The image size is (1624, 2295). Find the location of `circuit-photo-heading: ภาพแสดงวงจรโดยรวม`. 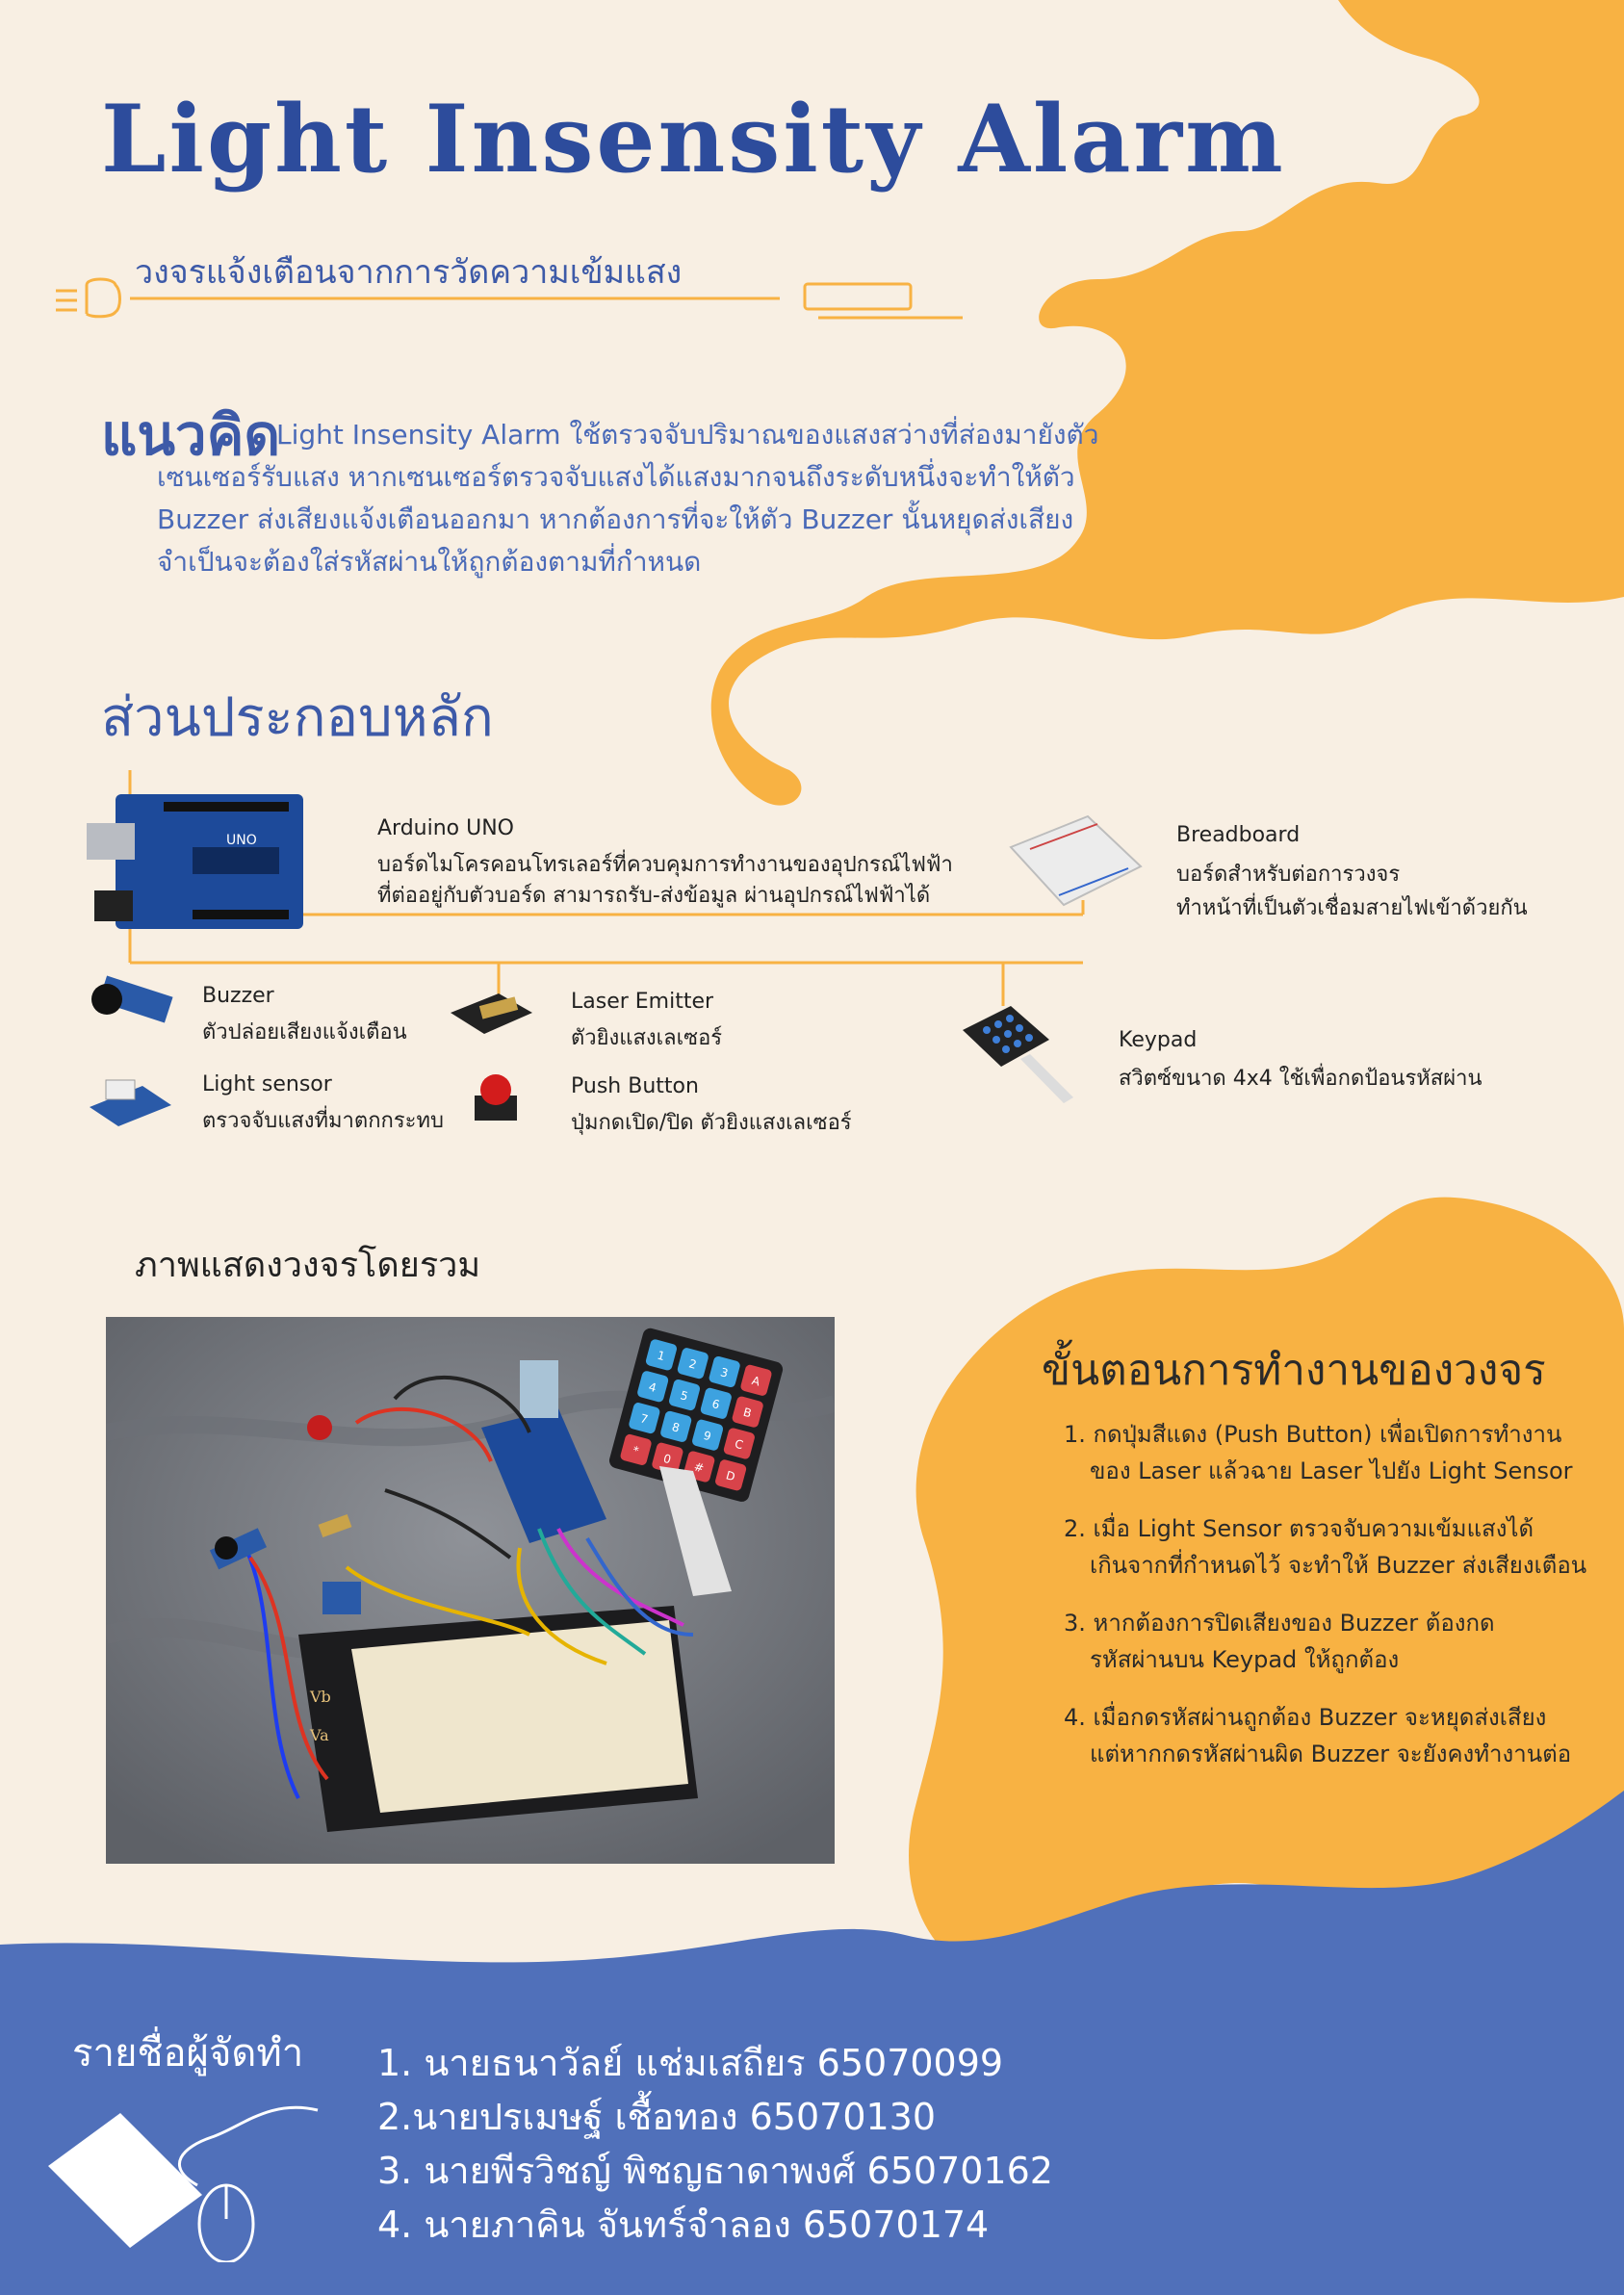

circuit-photo-heading: ภาพแสดงวงจรโดยรวม is located at coordinates (308, 1266).